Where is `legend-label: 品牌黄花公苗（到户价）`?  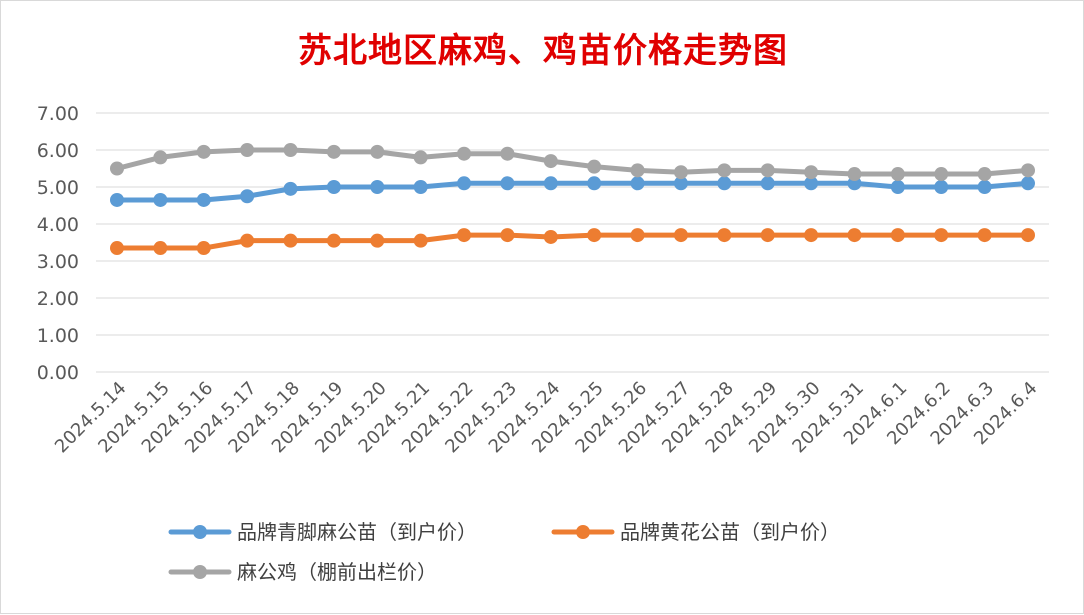
legend-label: 品牌黄花公苗（到户价） is located at coordinates (730, 532).